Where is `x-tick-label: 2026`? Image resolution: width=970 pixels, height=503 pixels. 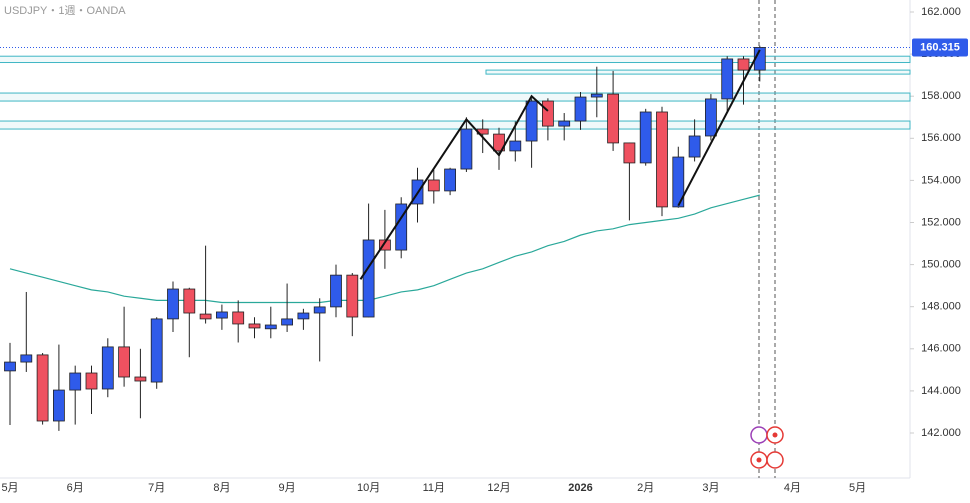 x-tick-label: 2026 is located at coordinates (580, 488).